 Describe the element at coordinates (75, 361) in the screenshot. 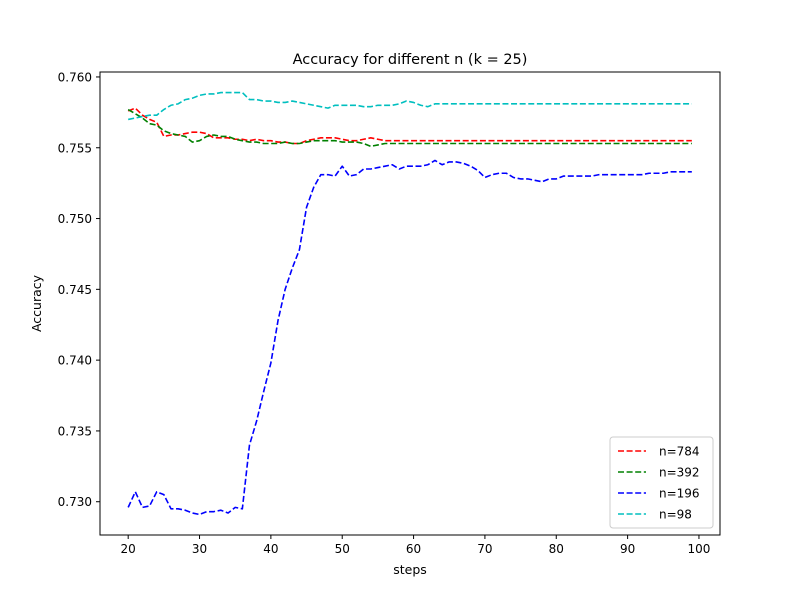

I see `y-tick-label: 0.740` at that location.